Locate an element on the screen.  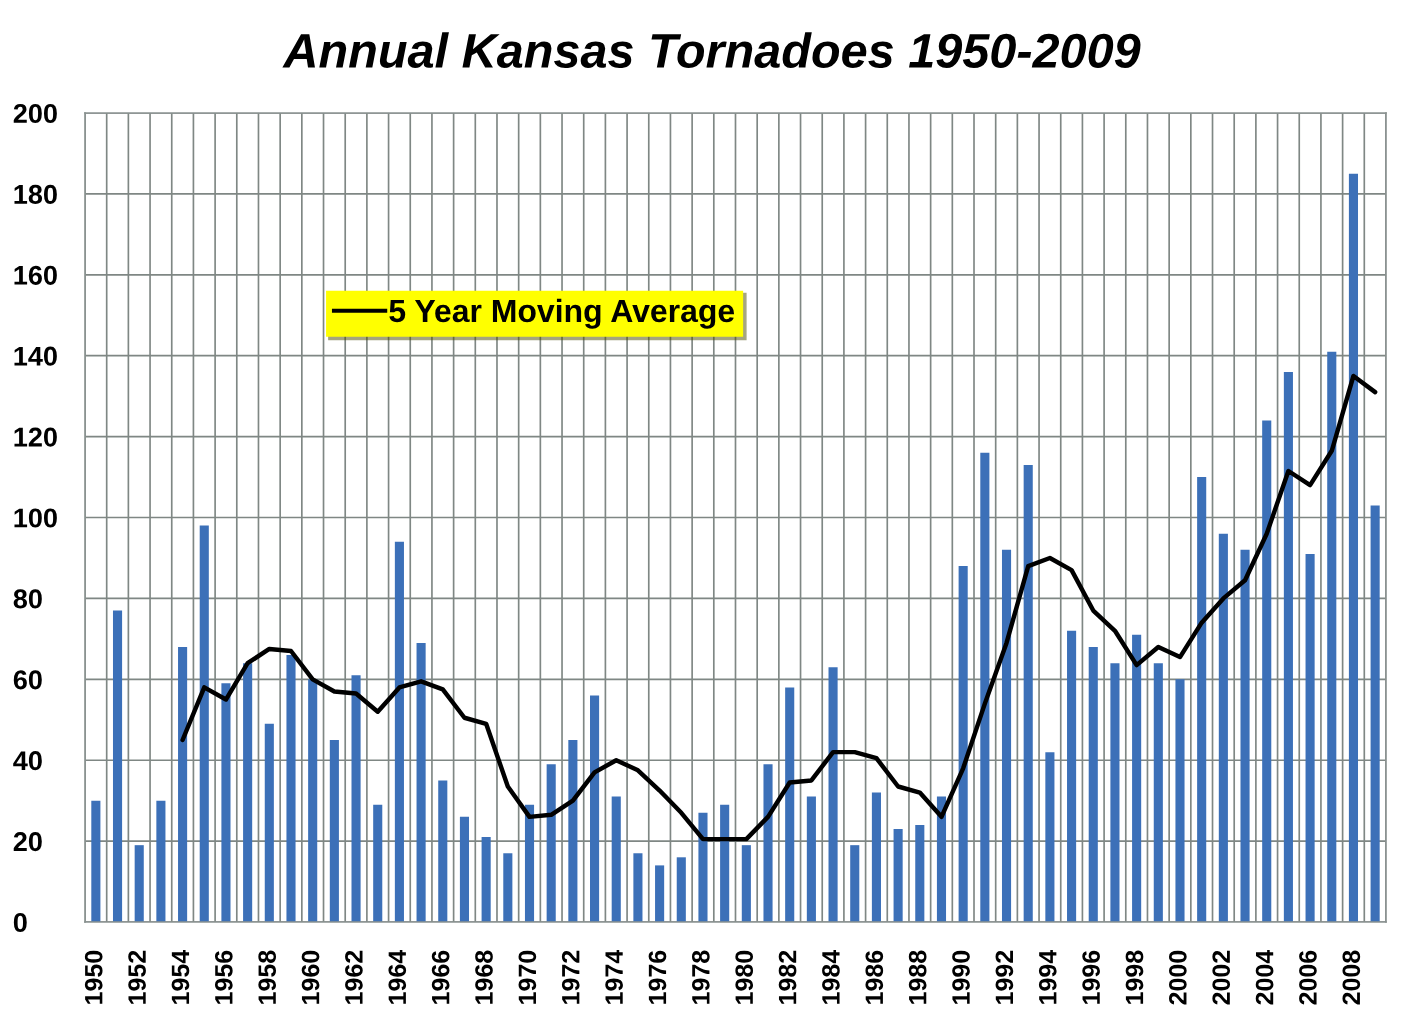
y-tick-label: 20 is located at coordinates (27, 842).